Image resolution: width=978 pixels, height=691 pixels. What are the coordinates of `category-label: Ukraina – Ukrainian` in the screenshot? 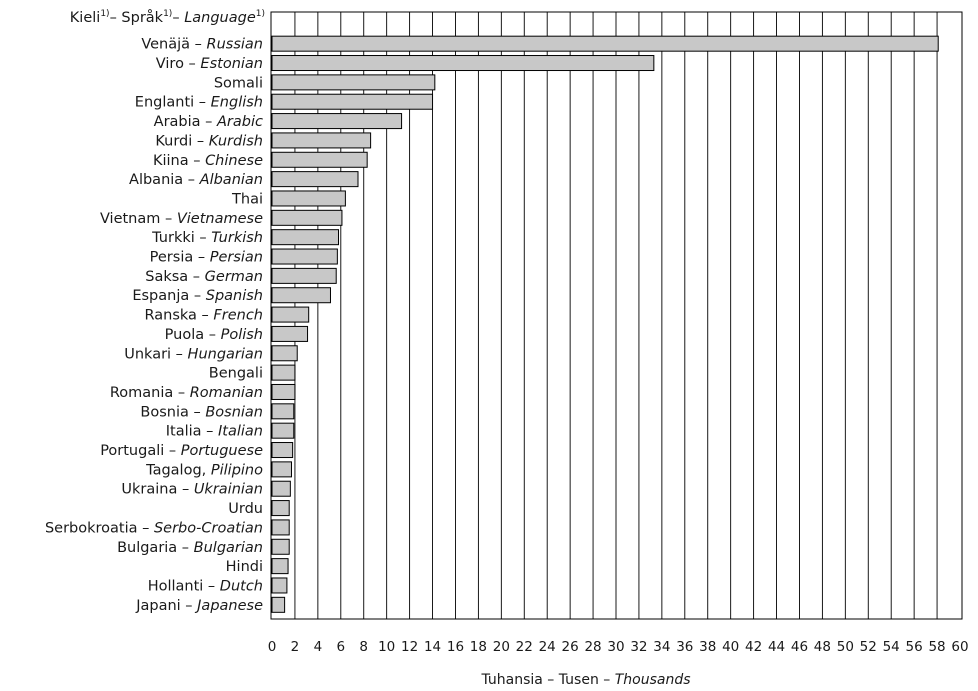 It's located at (192, 490).